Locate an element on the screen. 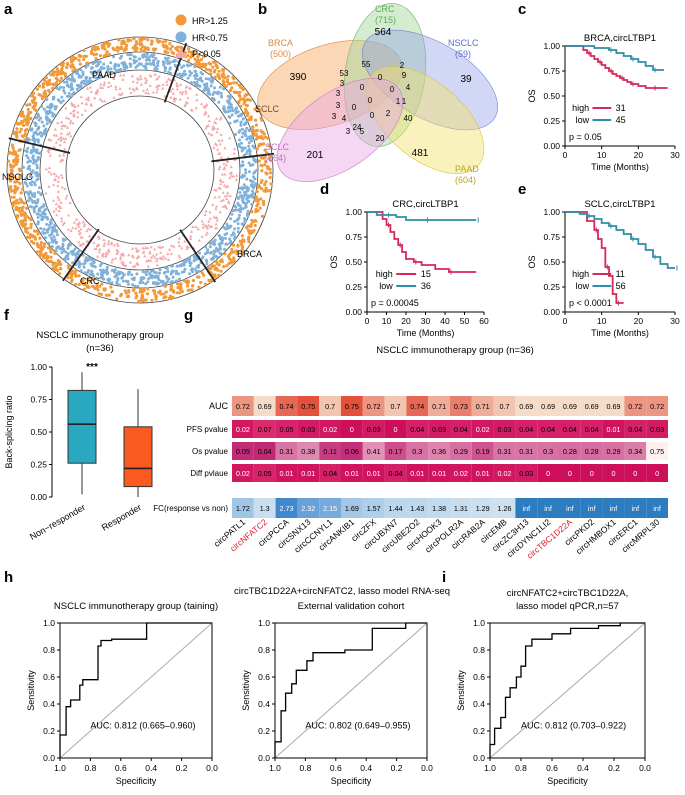 The height and width of the screenshot is (795, 685). km-title: SCLC,circLTBP1 is located at coordinates (619, 204).